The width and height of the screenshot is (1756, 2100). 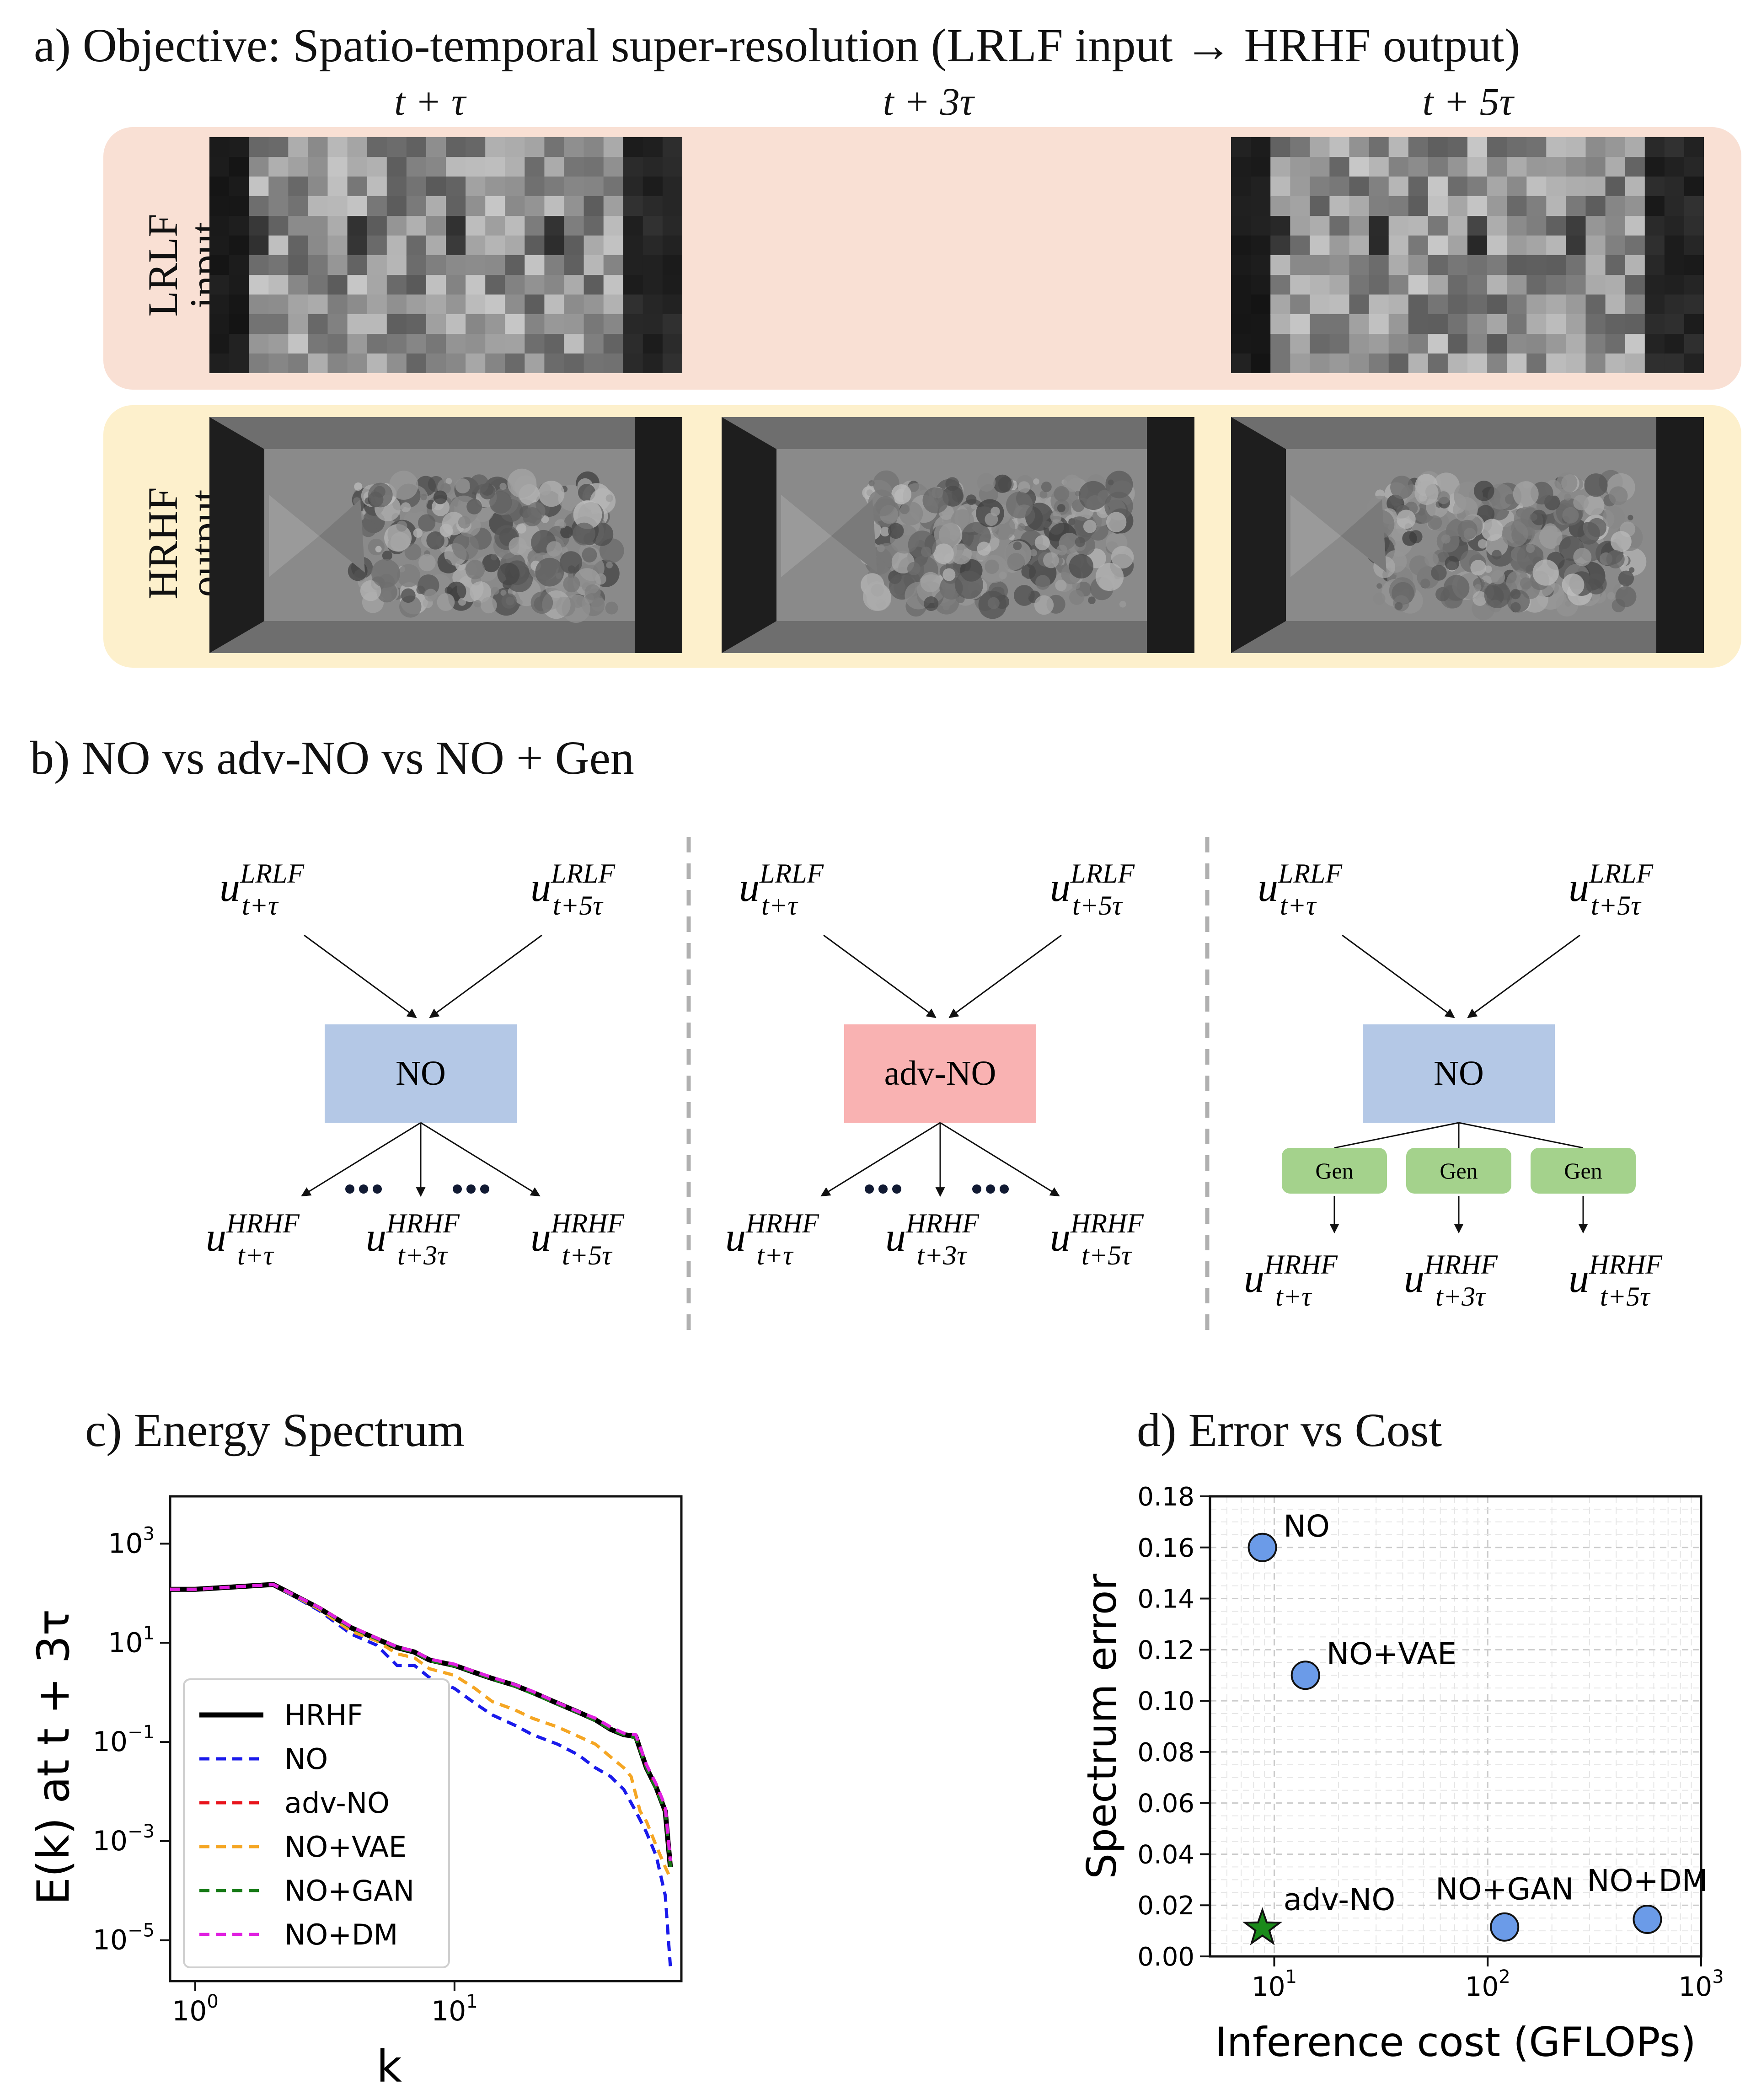 What do you see at coordinates (316, 1823) in the screenshot?
I see `legend-box` at bounding box center [316, 1823].